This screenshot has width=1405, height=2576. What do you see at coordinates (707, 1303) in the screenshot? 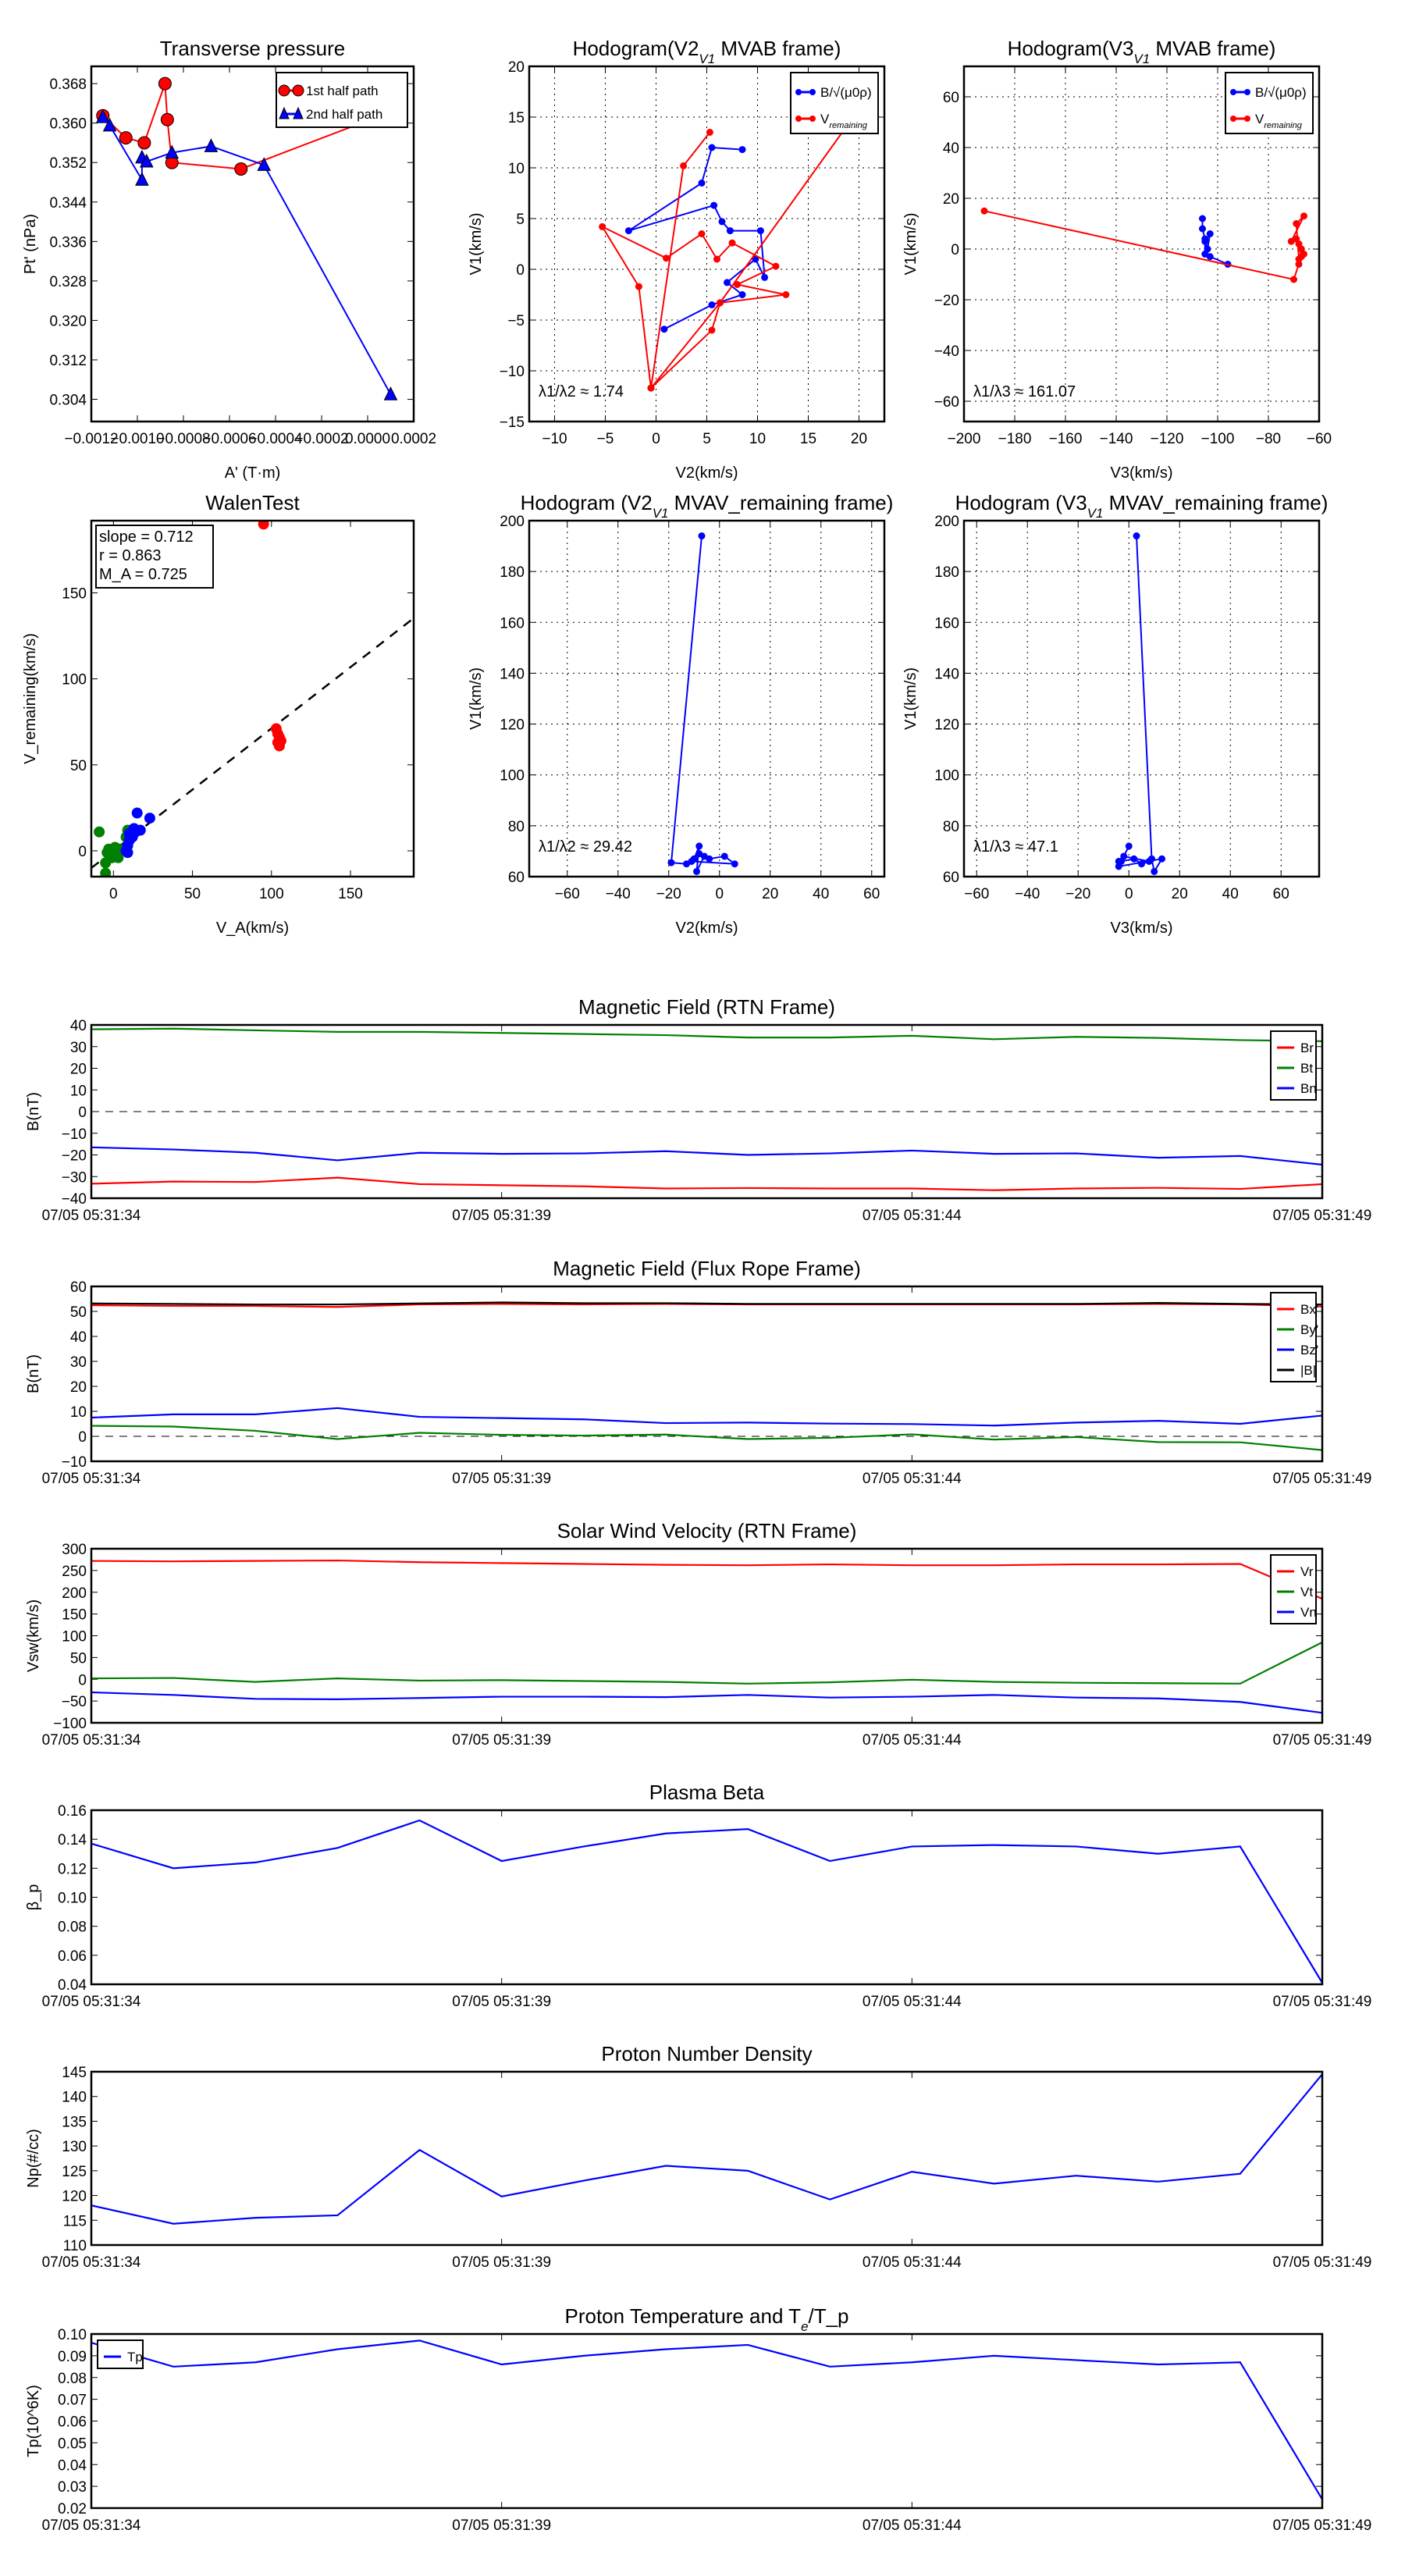
I see `series-line-b` at bounding box center [707, 1303].